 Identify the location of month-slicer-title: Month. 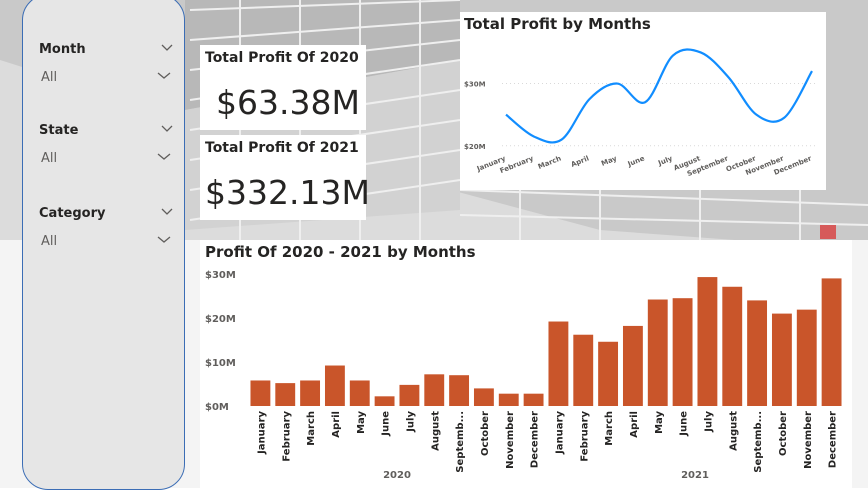
(62, 49).